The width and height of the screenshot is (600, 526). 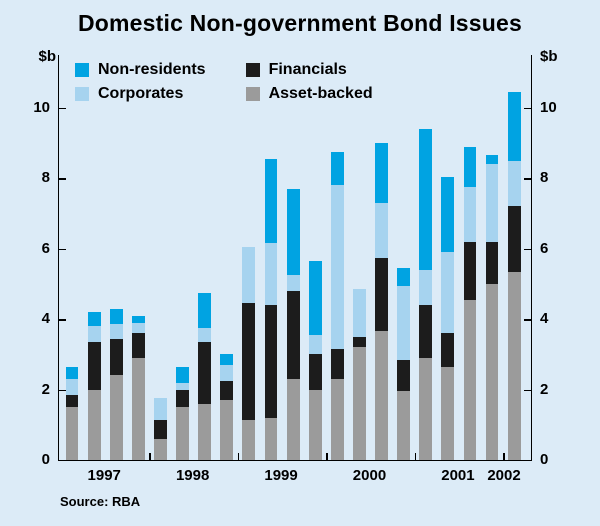 I want to click on y-axis-tick-label-right: 4, so click(x=544, y=319).